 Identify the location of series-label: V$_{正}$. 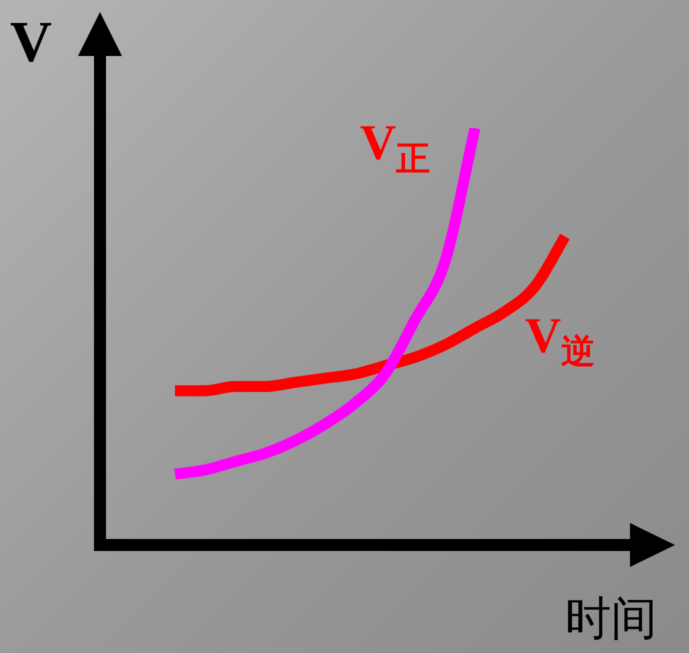
(395, 146).